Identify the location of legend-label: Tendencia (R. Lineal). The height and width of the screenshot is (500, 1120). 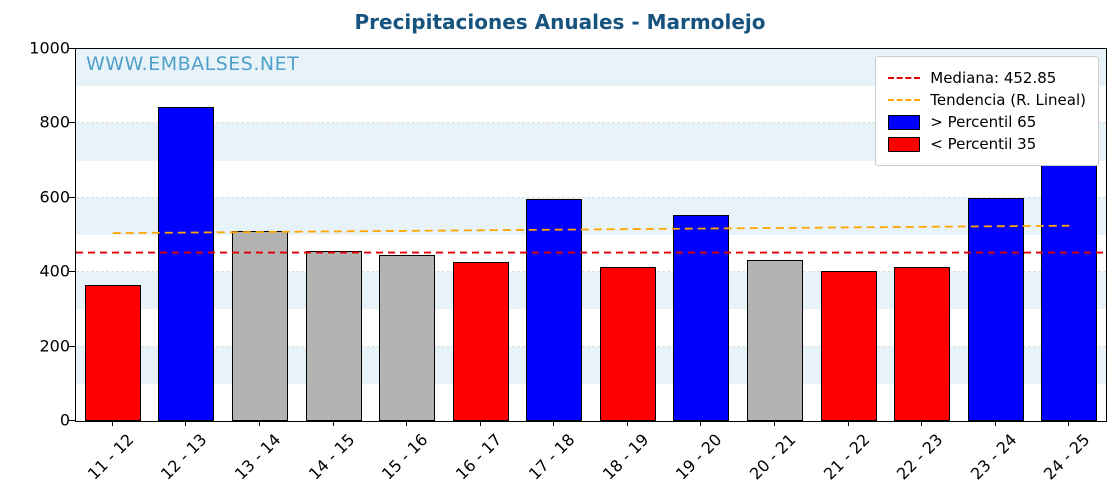
(1008, 100).